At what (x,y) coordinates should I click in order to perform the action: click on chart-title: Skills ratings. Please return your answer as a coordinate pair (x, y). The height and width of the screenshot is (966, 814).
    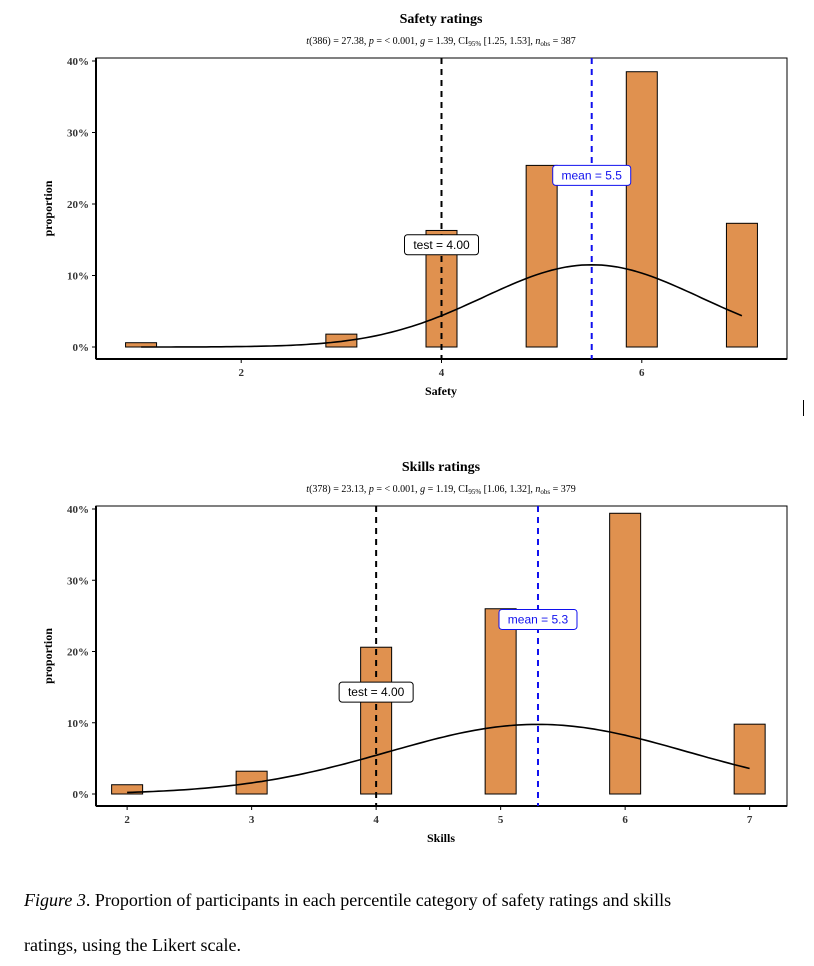
    Looking at the image, I should click on (441, 467).